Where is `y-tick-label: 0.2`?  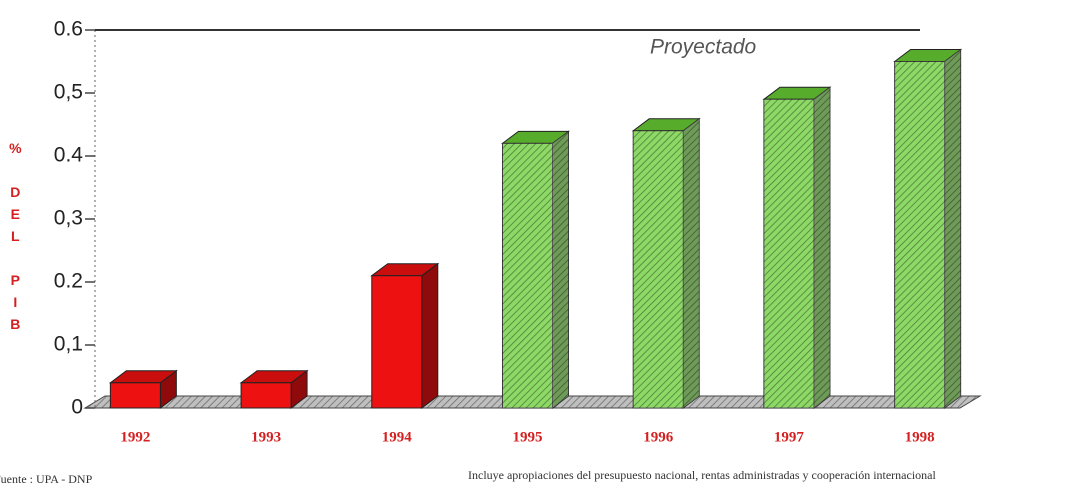
y-tick-label: 0.2 is located at coordinates (68, 281).